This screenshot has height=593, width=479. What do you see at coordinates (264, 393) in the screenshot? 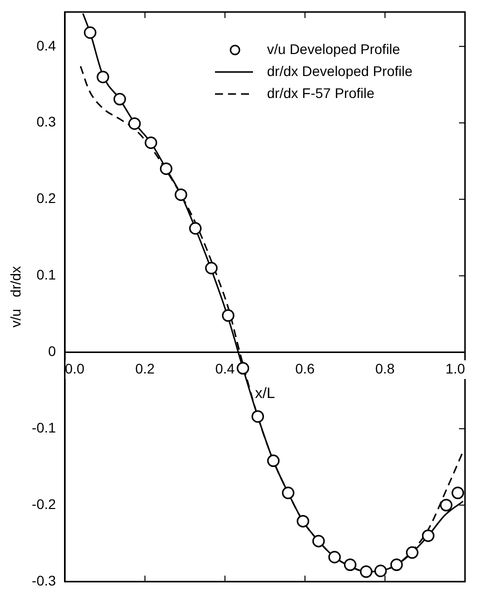
I see `x-axis-title: x/L` at bounding box center [264, 393].